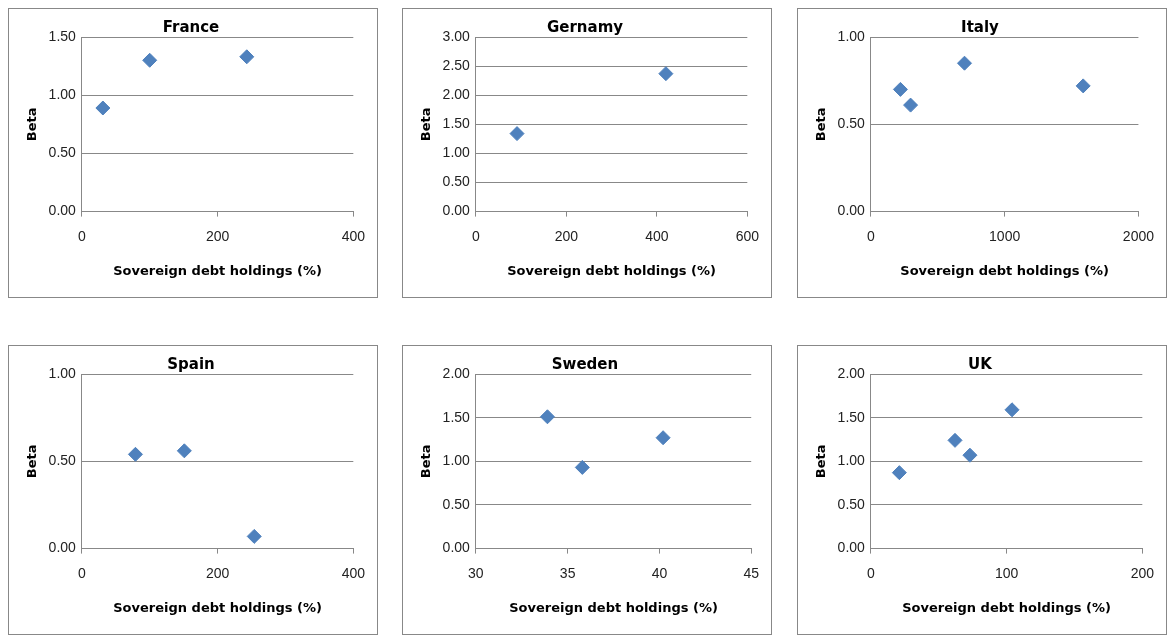  I want to click on chart-title: Gernamy, so click(585, 26).